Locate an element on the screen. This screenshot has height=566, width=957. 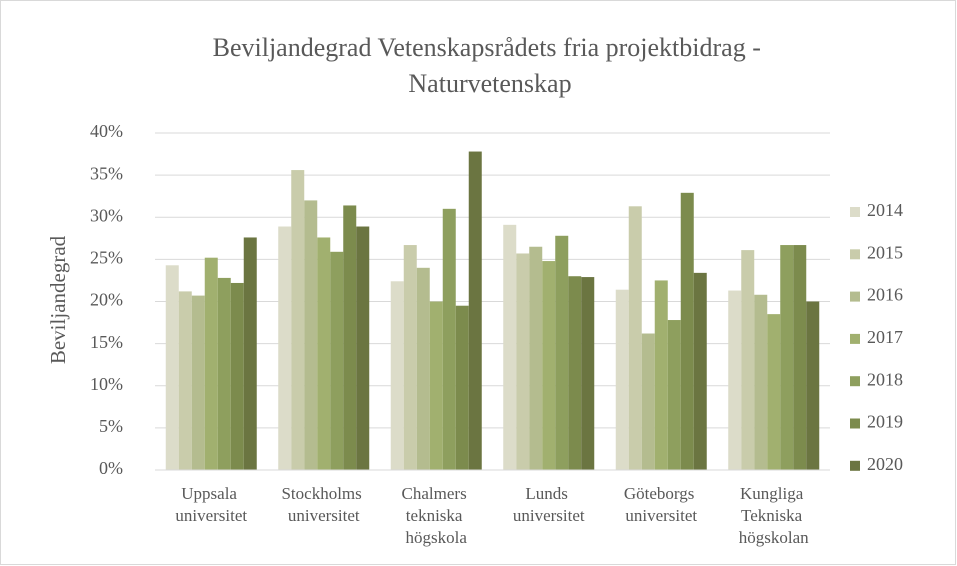
x-tick-label: Stockholms universitet is located at coordinates (323, 504).